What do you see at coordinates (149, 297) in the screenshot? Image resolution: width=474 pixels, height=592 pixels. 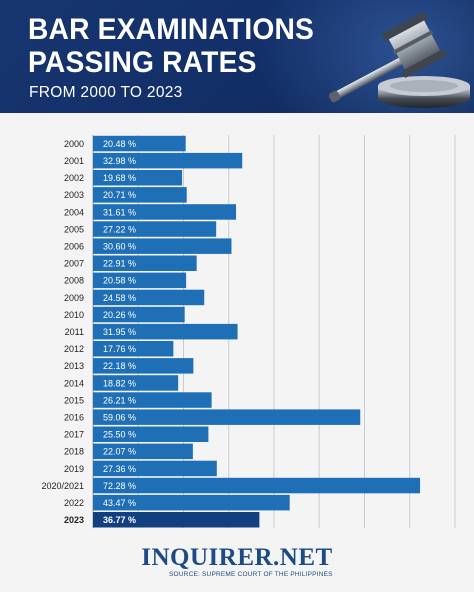 I see `bar-2009` at bounding box center [149, 297].